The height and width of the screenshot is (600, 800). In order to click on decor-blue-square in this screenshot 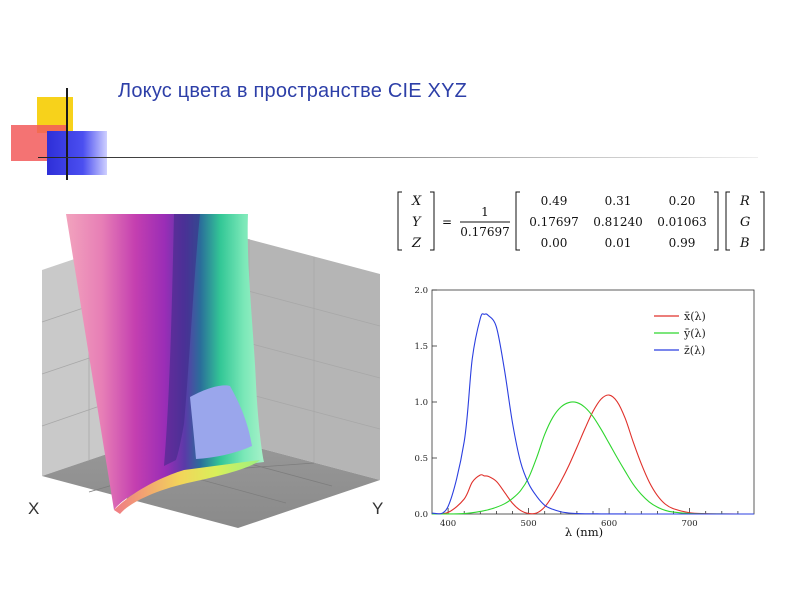, I will do `click(77, 153)`.